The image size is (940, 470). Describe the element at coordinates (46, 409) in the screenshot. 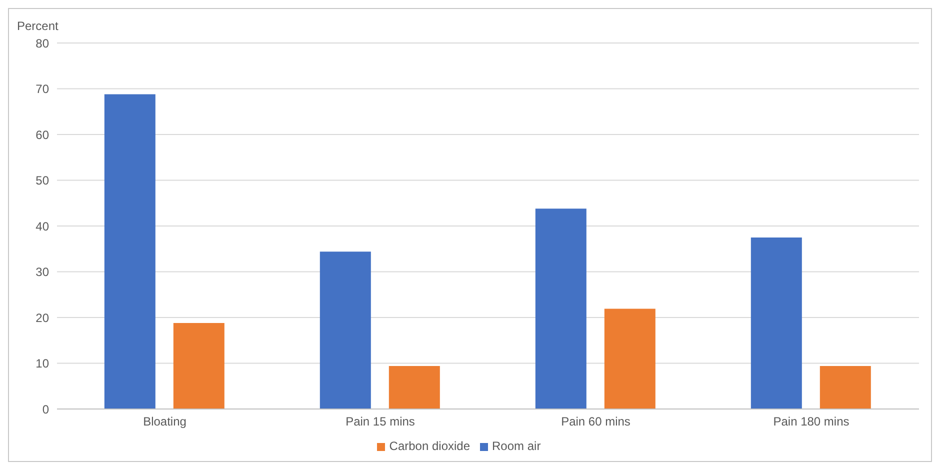

I see `y-tick-label: 0` at that location.